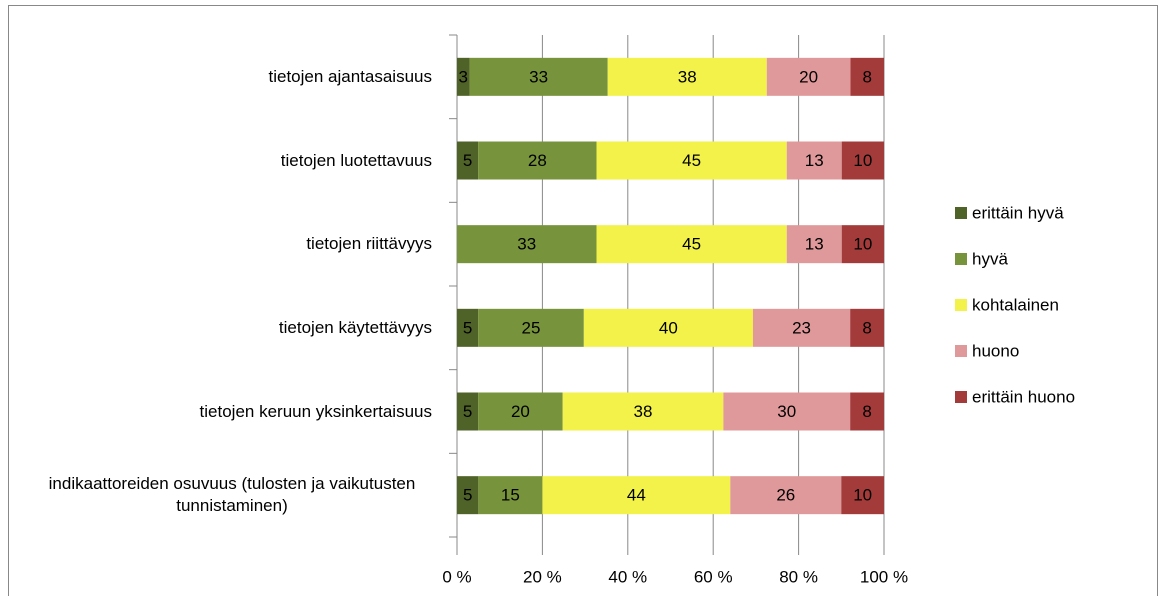 The image size is (1166, 596). I want to click on legend-label: kohtalainen, so click(1015, 304).